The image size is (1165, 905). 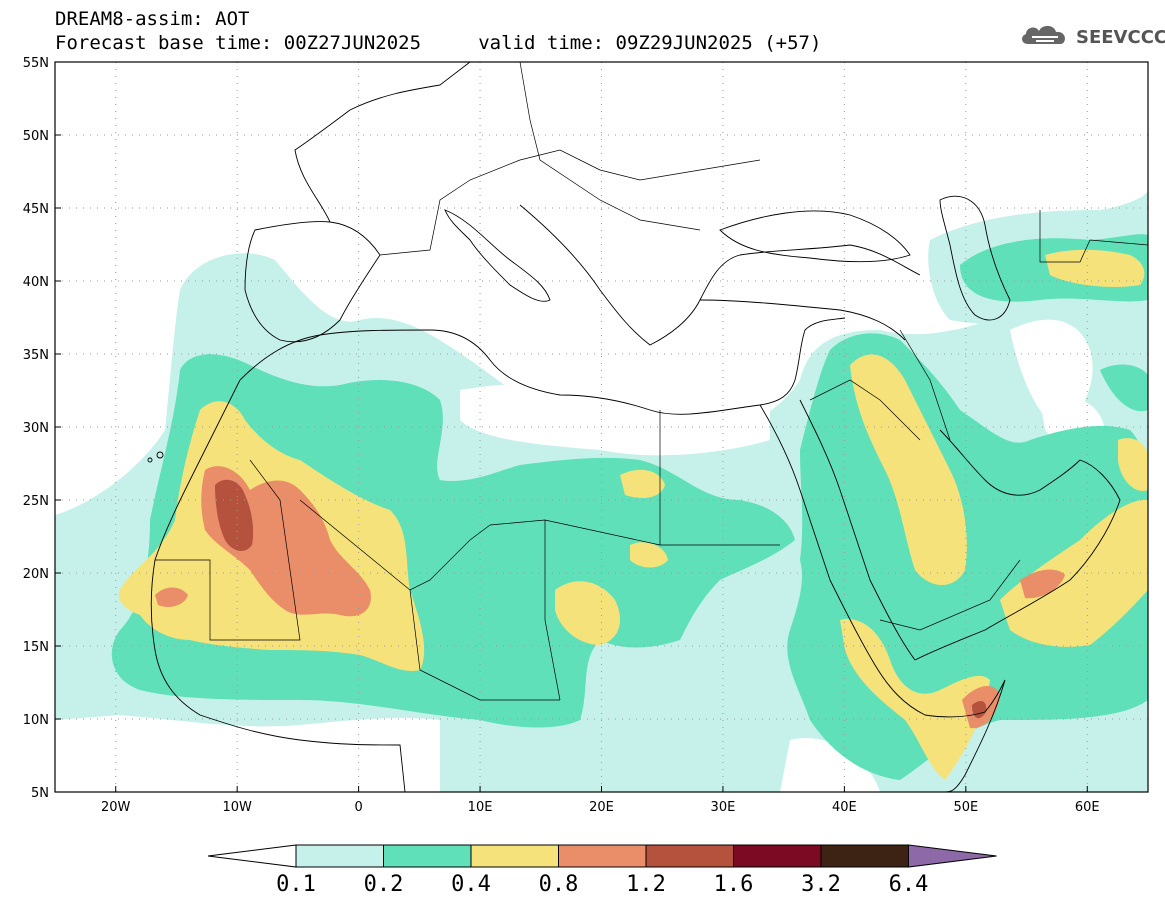 I want to click on border-egypt-sudan, so click(x=719, y=478).